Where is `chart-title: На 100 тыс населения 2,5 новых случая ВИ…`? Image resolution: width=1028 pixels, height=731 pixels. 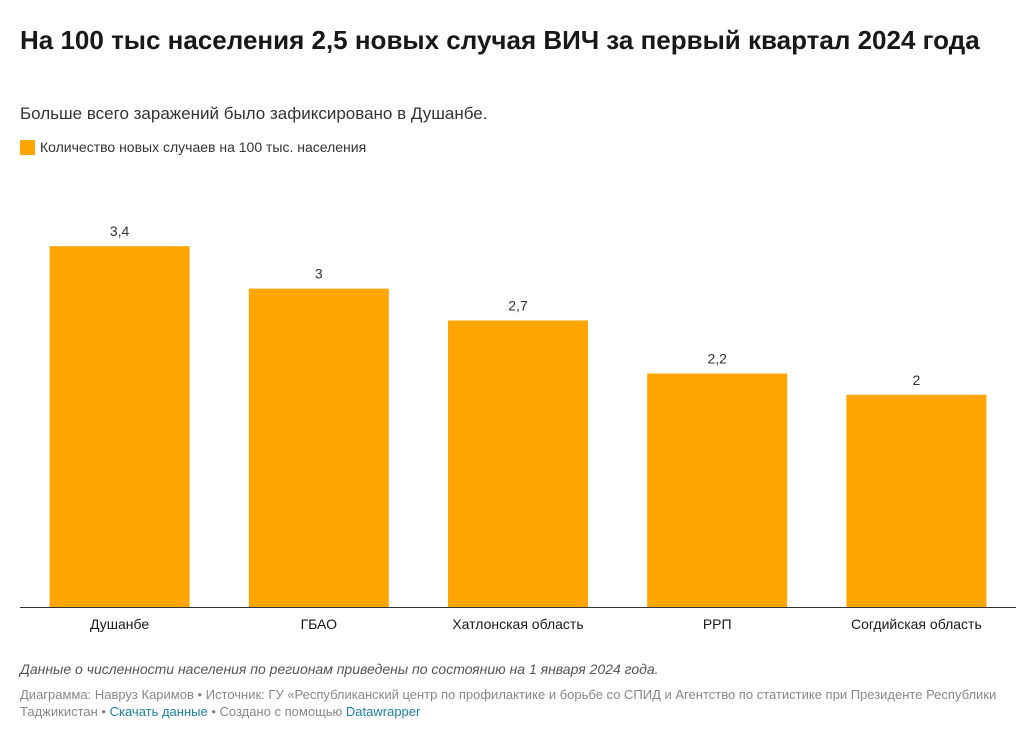 chart-title: На 100 тыс населения 2,5 новых случая ВИ… is located at coordinates (500, 40).